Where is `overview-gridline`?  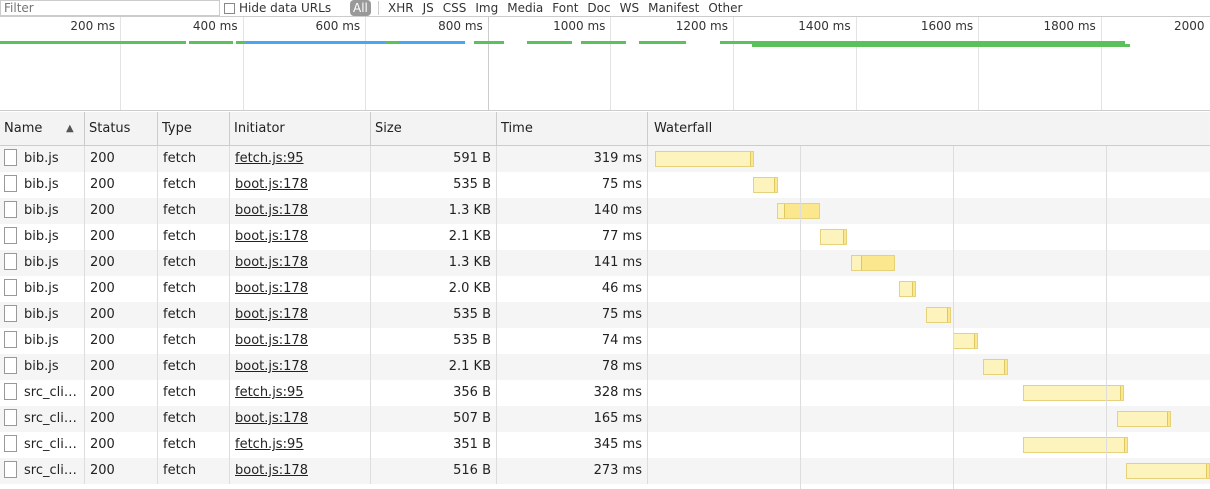 overview-gridline is located at coordinates (733, 63).